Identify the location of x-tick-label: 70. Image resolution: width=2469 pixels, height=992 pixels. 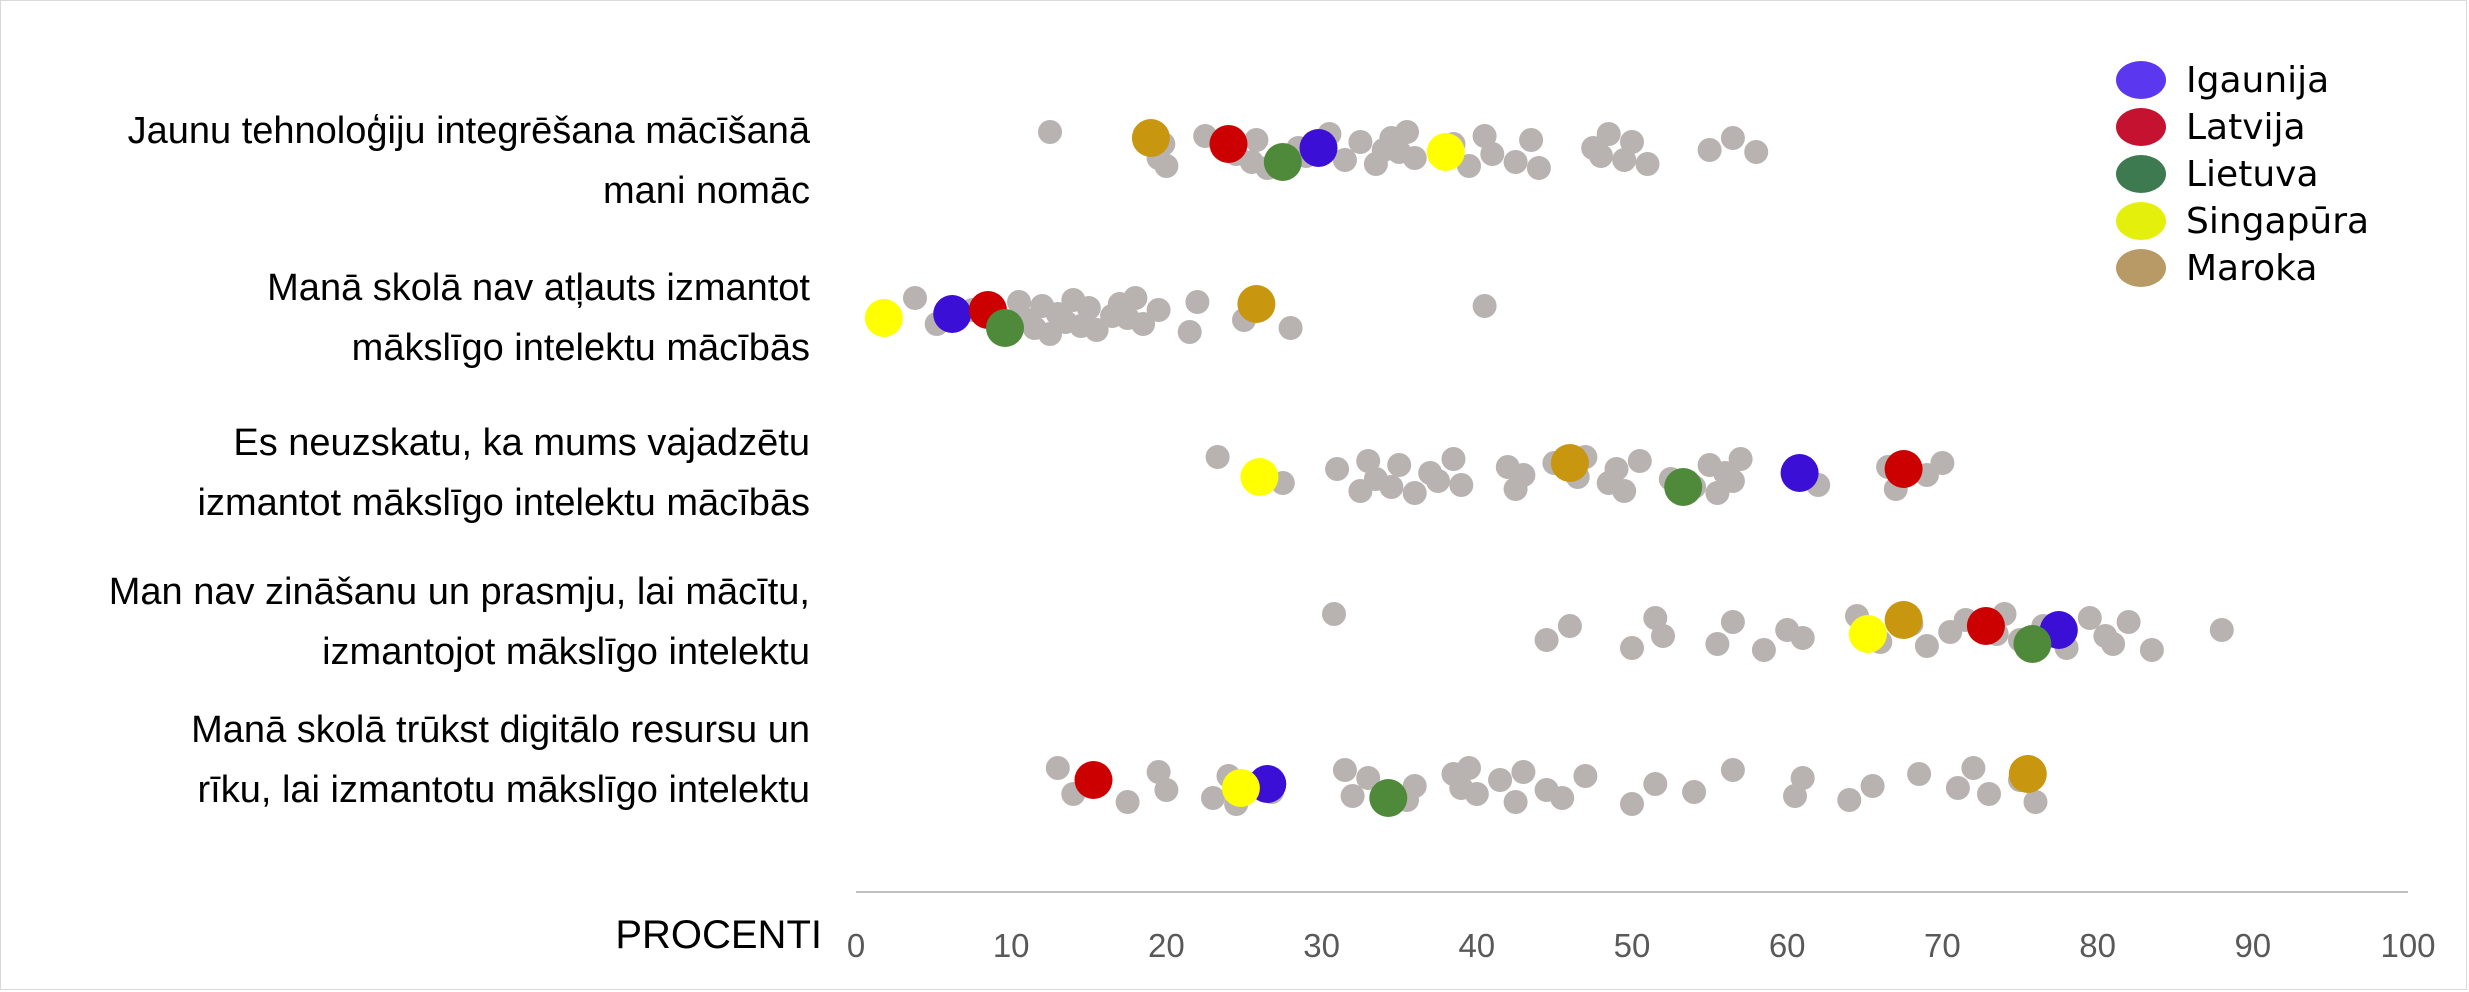
(1942, 945).